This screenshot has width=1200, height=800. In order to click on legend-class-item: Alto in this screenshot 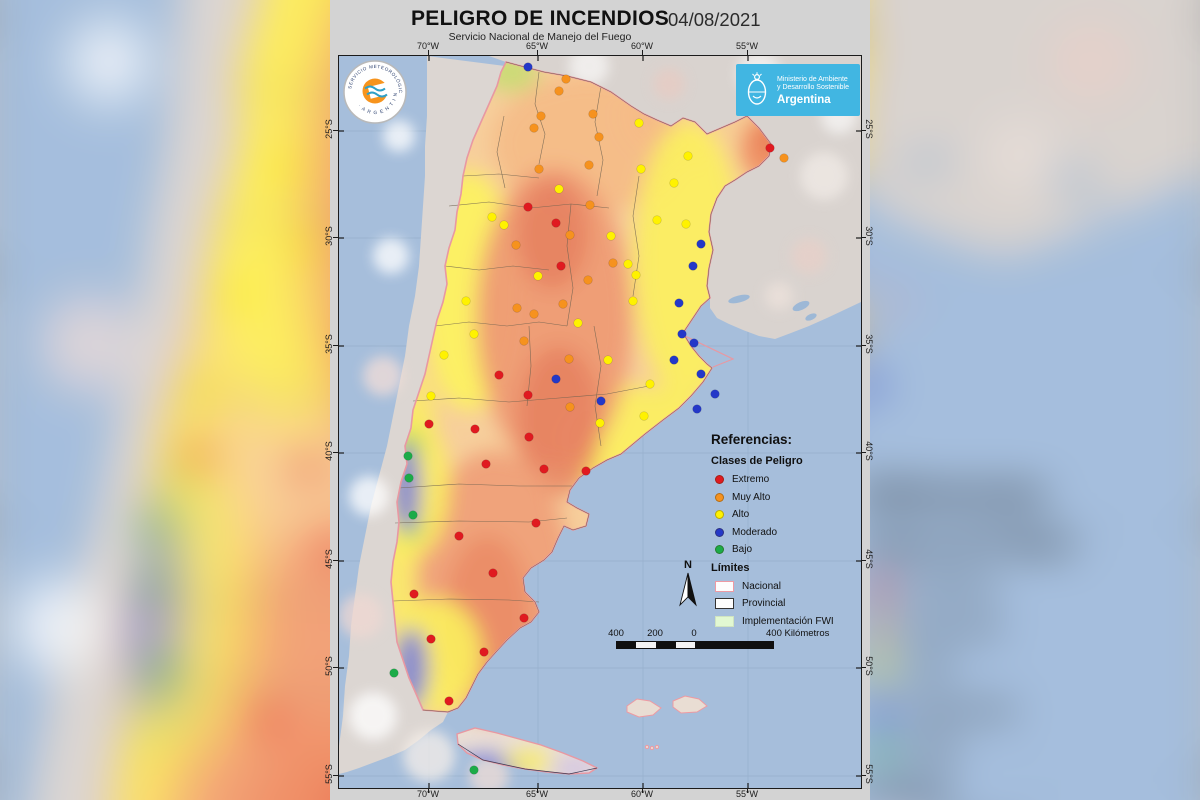, I will do `click(787, 515)`.